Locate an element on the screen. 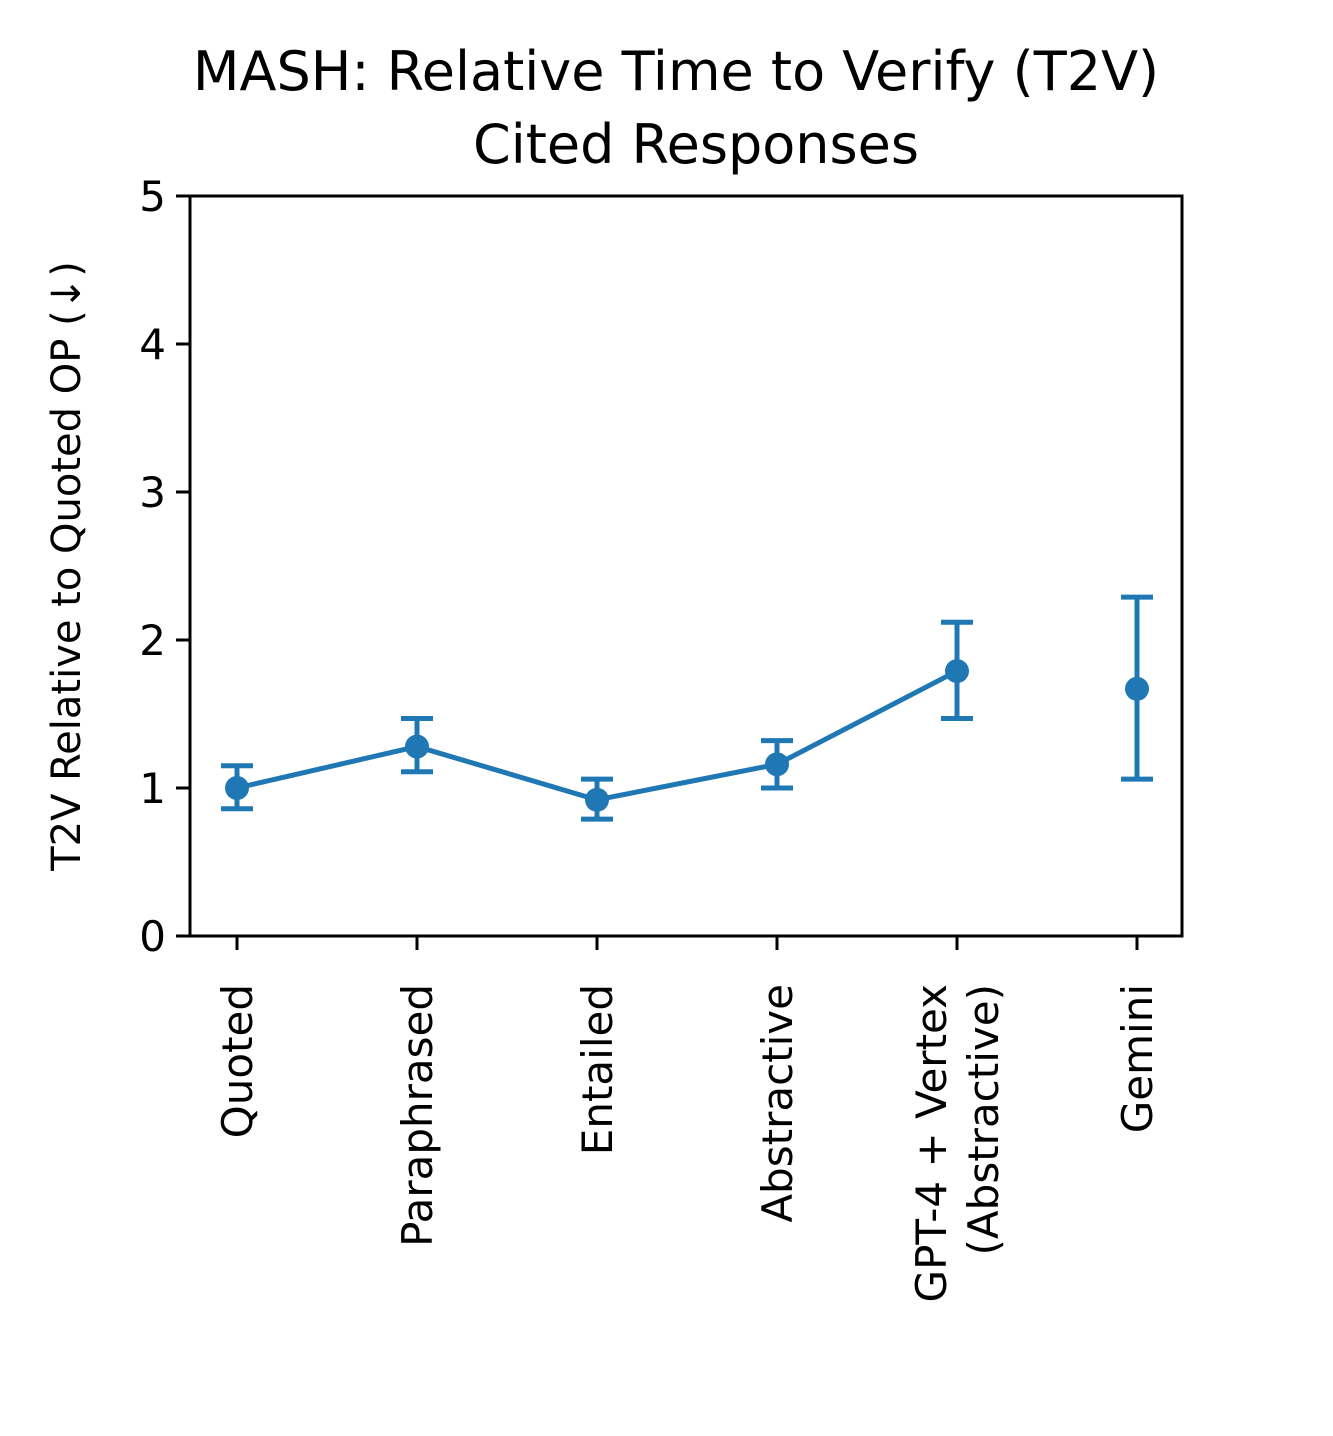  x-tick-label: Gemini is located at coordinates (1137, 1058).